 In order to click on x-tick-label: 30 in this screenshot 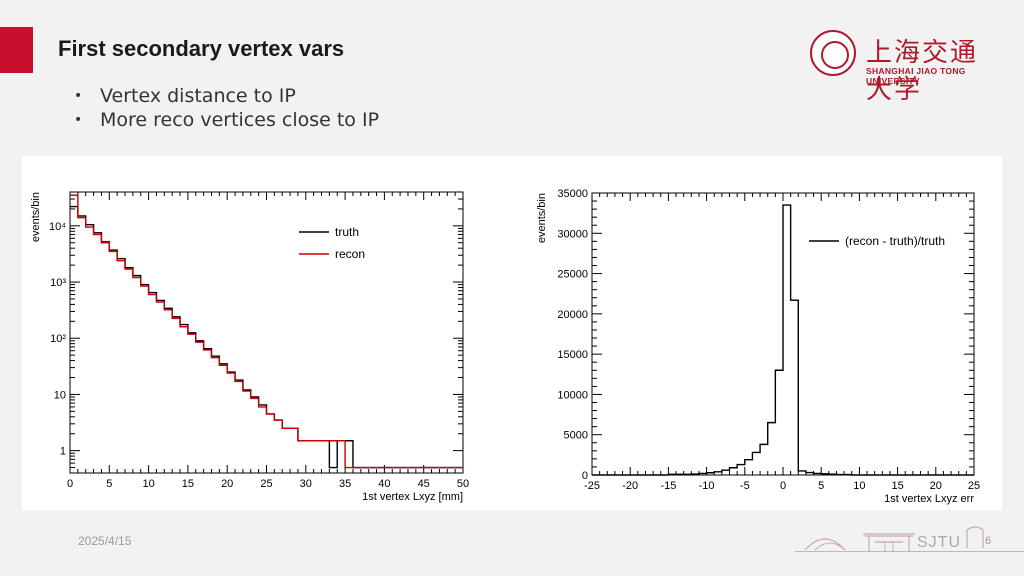, I will do `click(306, 484)`.